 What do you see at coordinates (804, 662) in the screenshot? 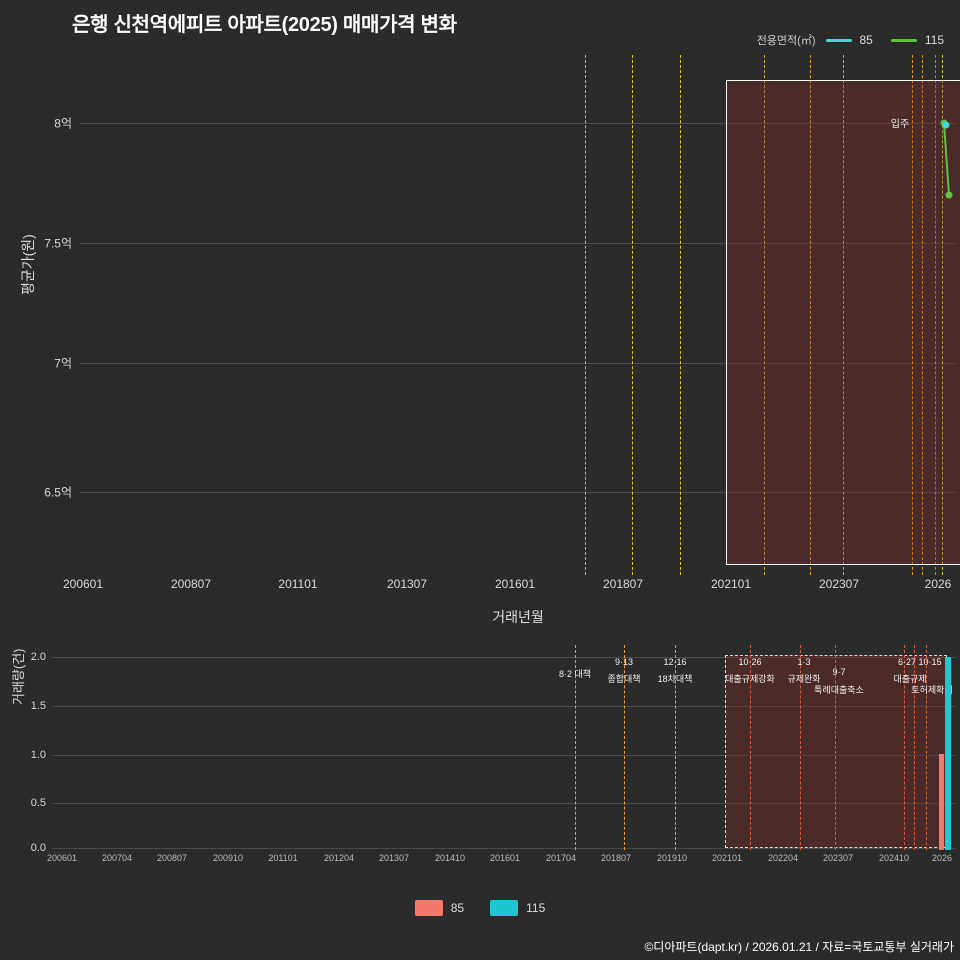
I see `policy-label: 1·3` at bounding box center [804, 662].